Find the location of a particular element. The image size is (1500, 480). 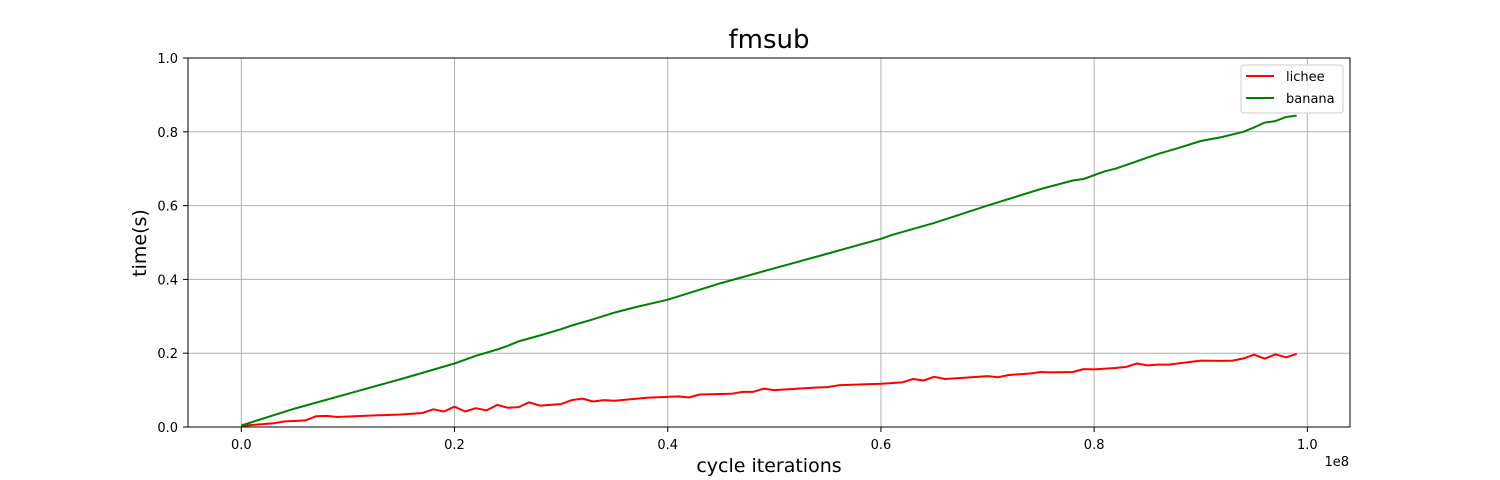

y-tick-label: 0.4 is located at coordinates (167, 280).